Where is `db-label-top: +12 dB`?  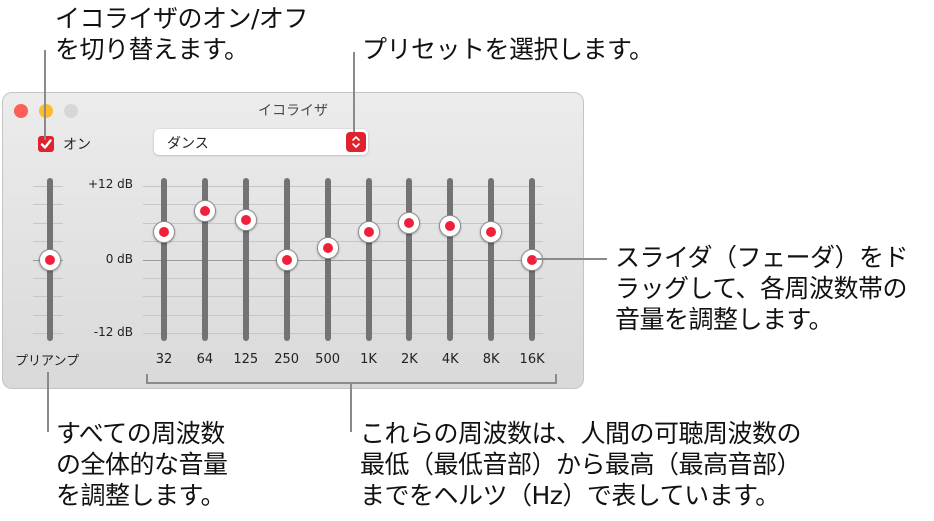
db-label-top: +12 dB is located at coordinates (110, 184).